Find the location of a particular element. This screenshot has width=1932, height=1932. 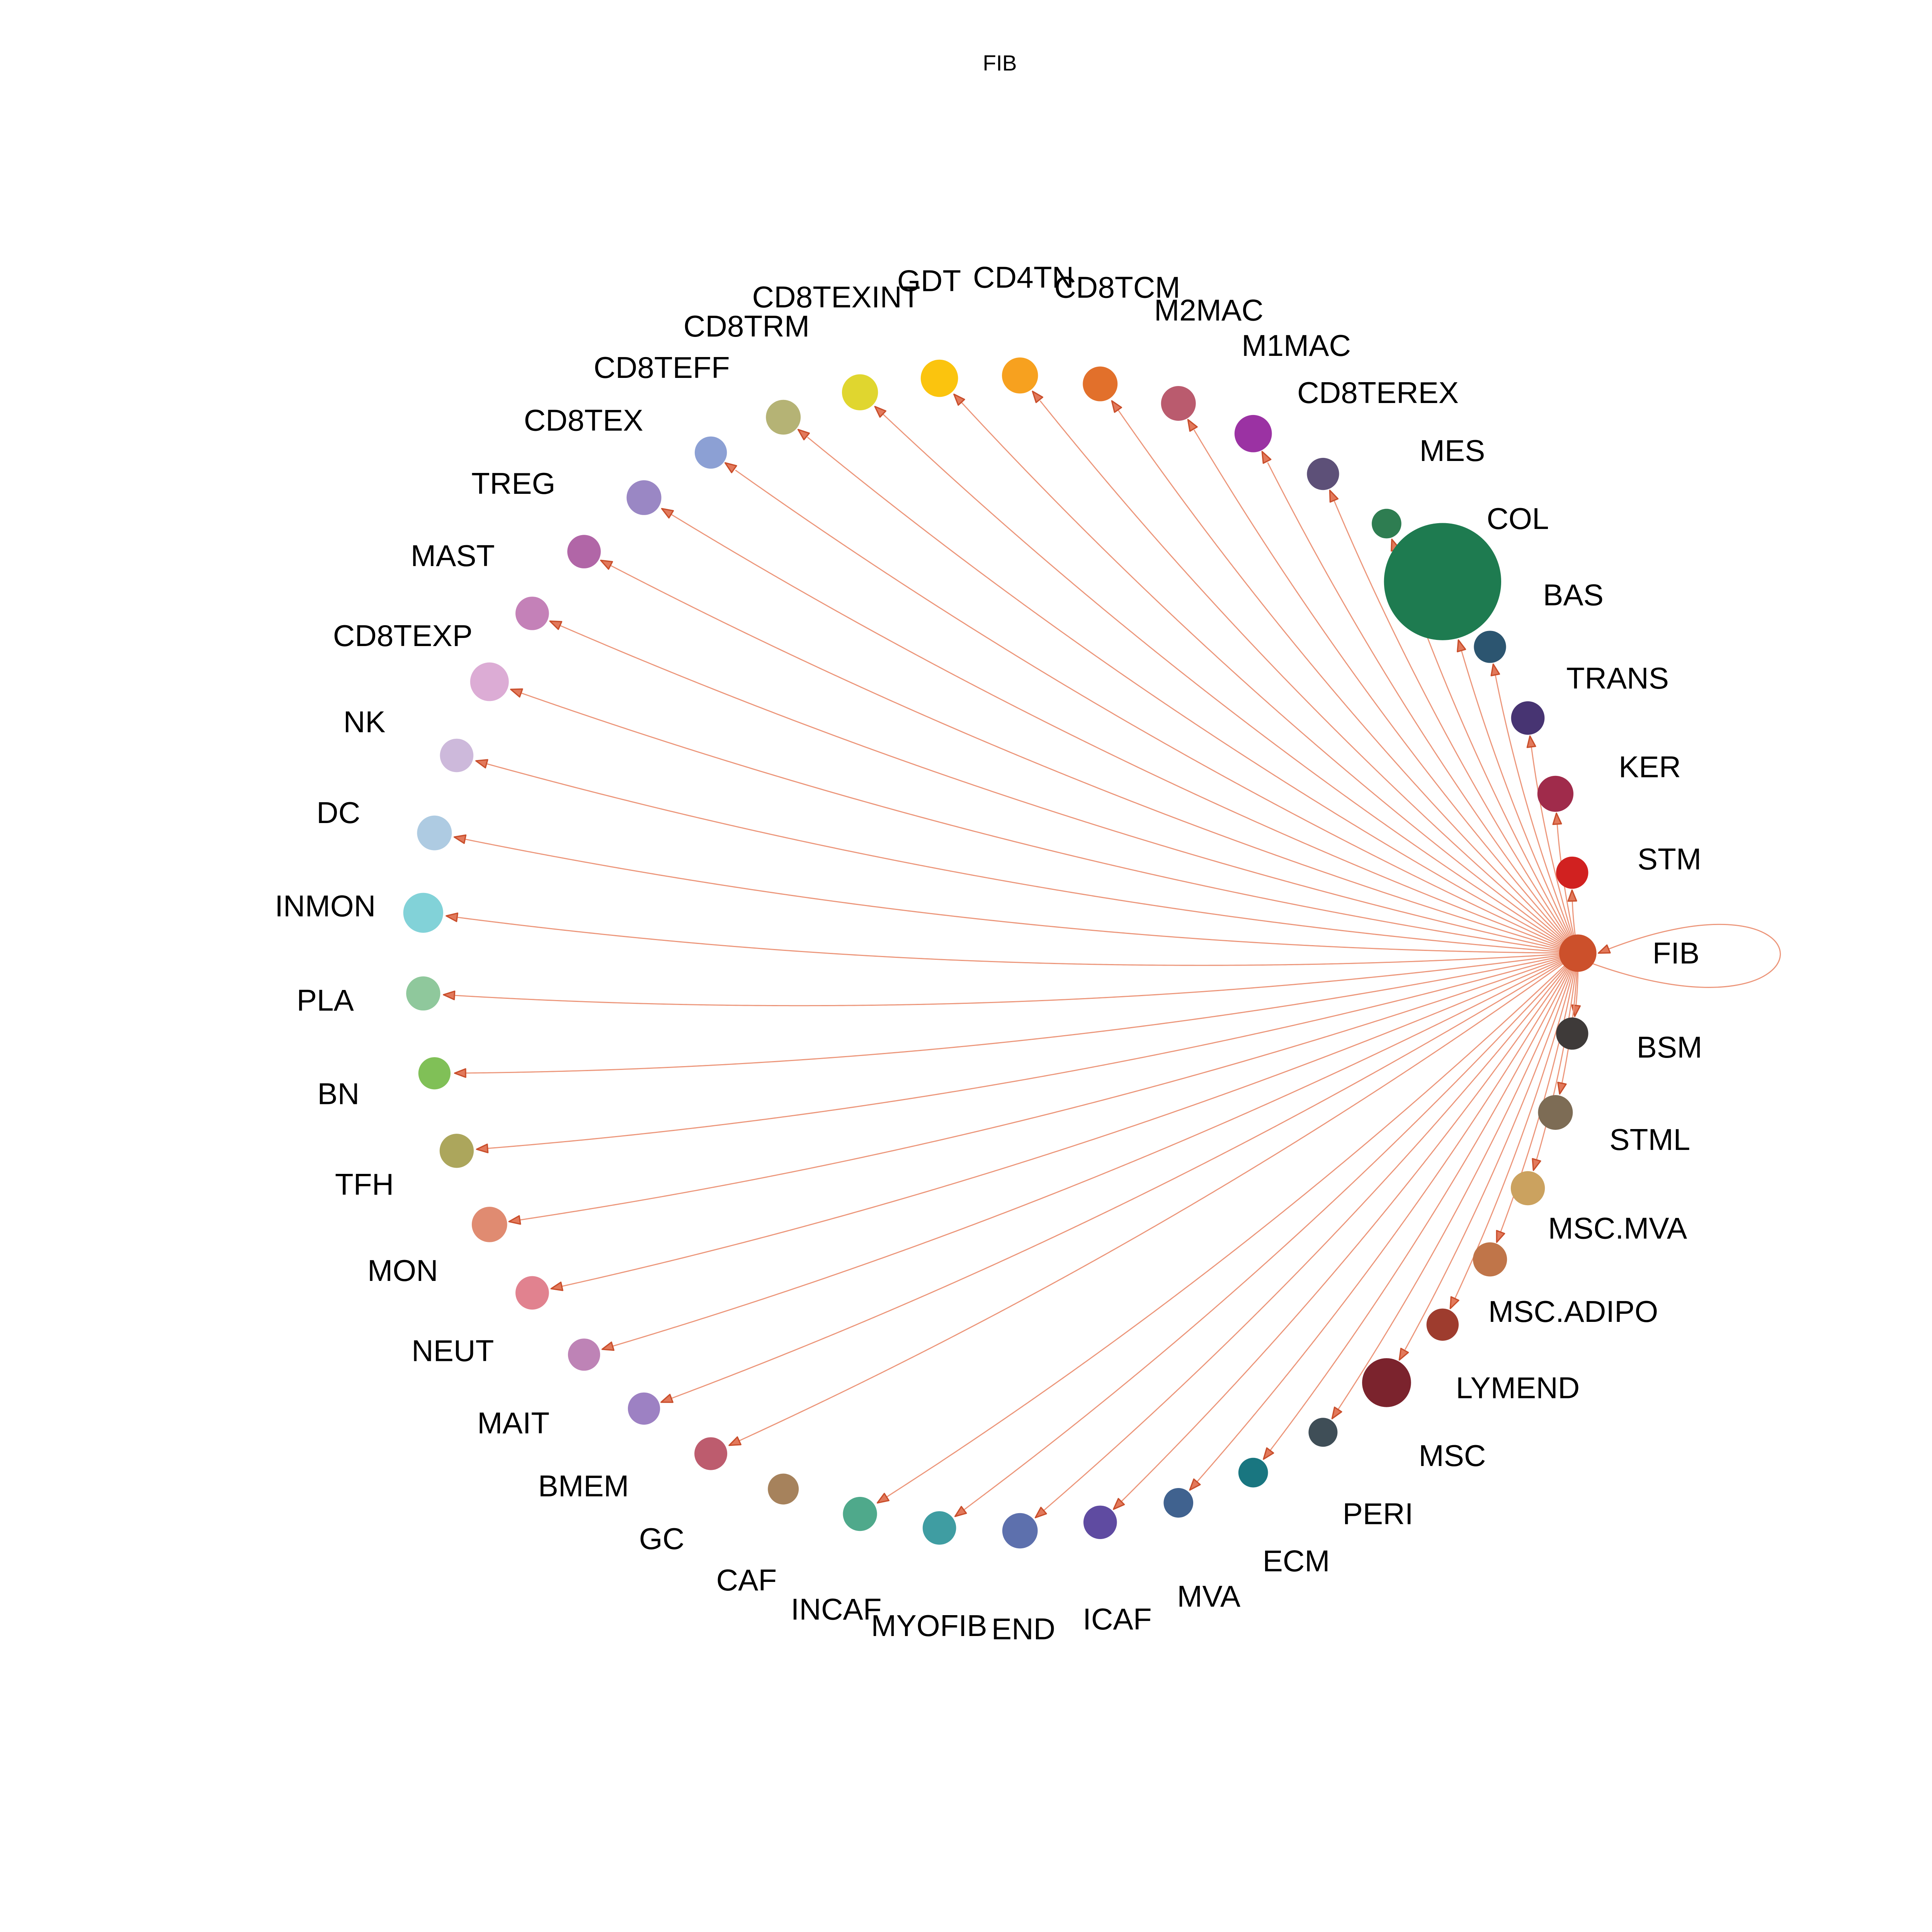

node-label-GC: GC is located at coordinates (662, 1539).